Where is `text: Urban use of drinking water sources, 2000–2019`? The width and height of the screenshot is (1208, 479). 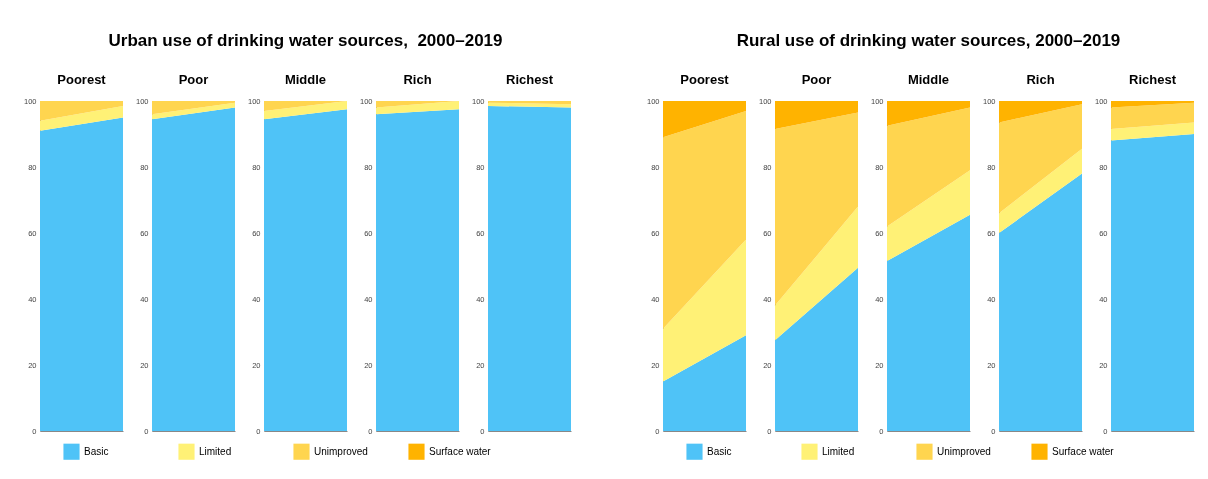
text: Urban use of drinking water sources, 2000–2019 is located at coordinates (305, 41).